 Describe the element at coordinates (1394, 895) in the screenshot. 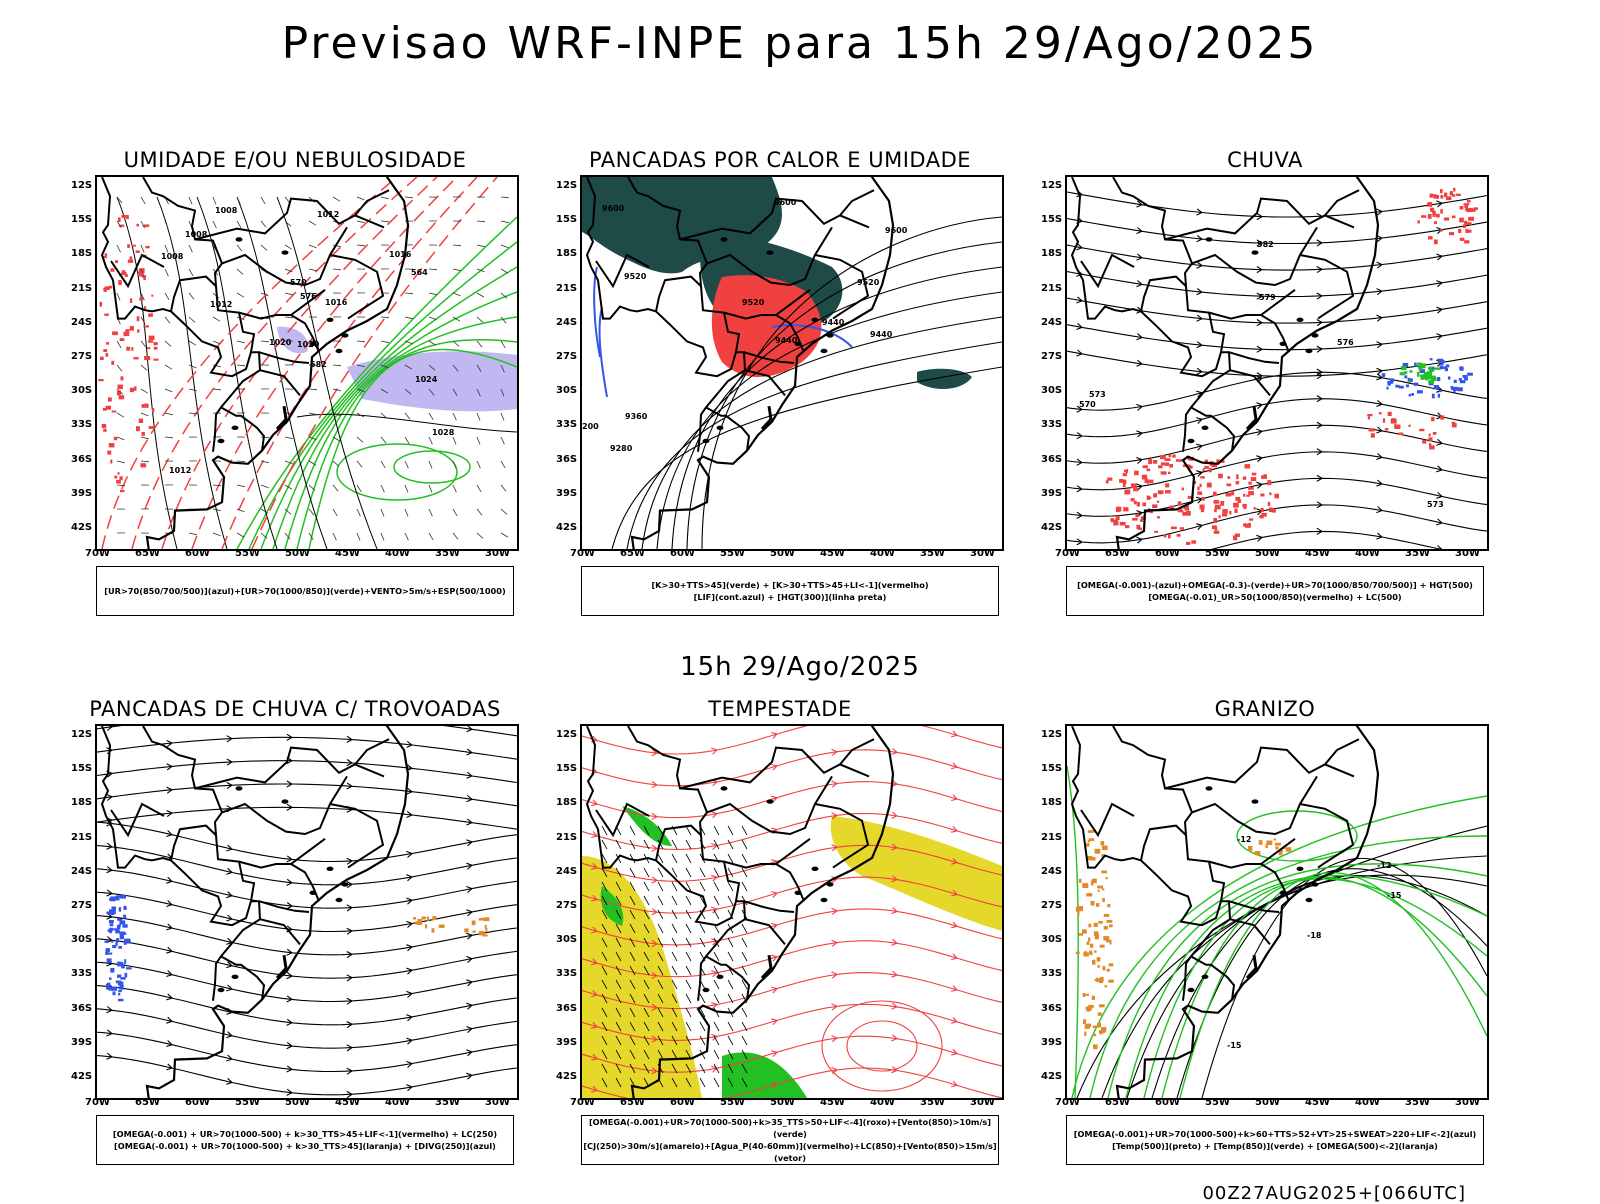

I see `contour-label: -15` at that location.